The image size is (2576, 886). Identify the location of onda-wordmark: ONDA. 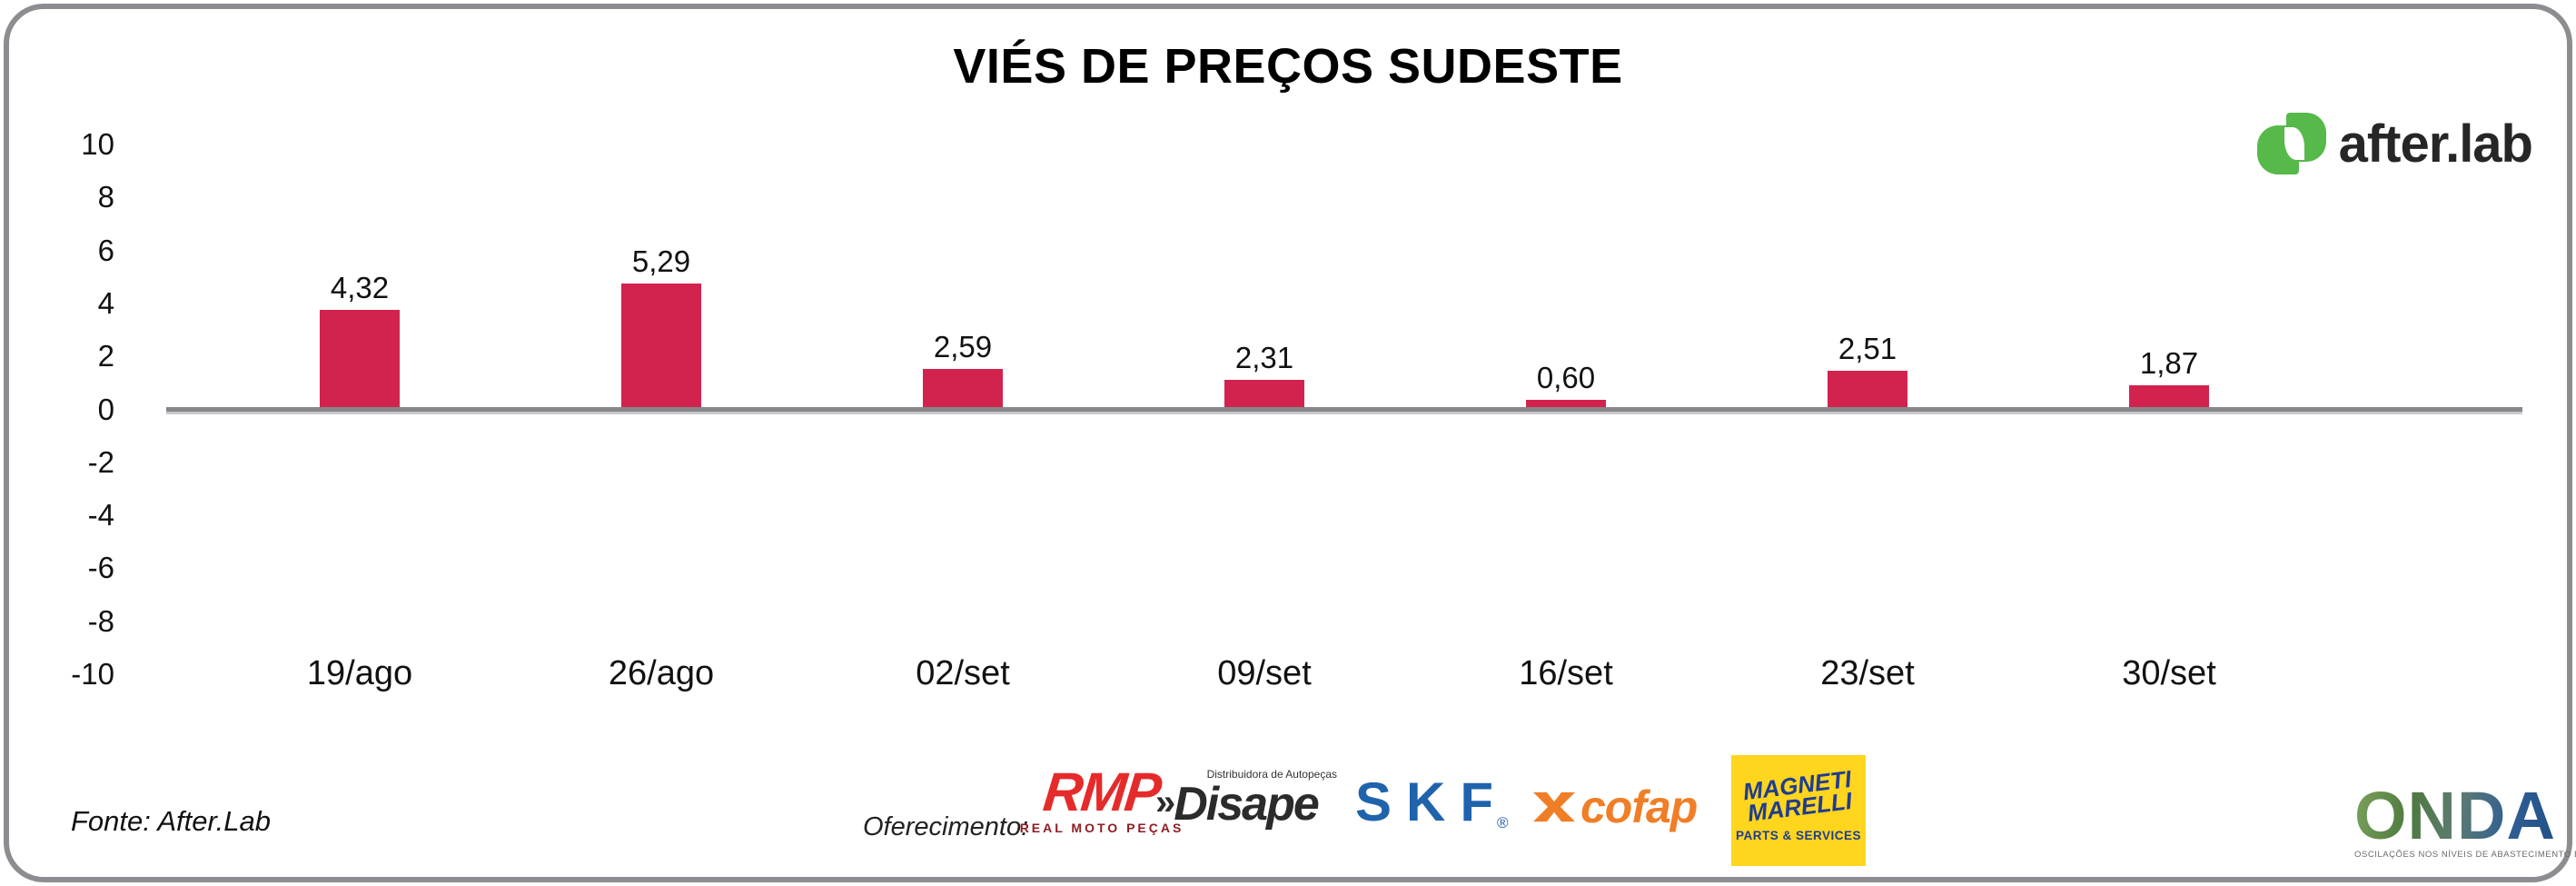
(2457, 816).